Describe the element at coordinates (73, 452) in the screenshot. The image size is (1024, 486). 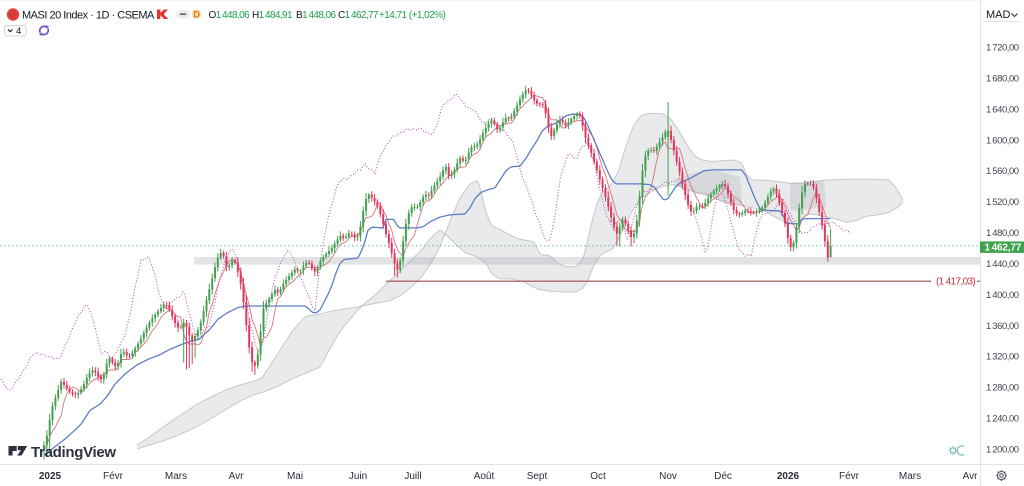
I see `svg-text: TradingView` at that location.